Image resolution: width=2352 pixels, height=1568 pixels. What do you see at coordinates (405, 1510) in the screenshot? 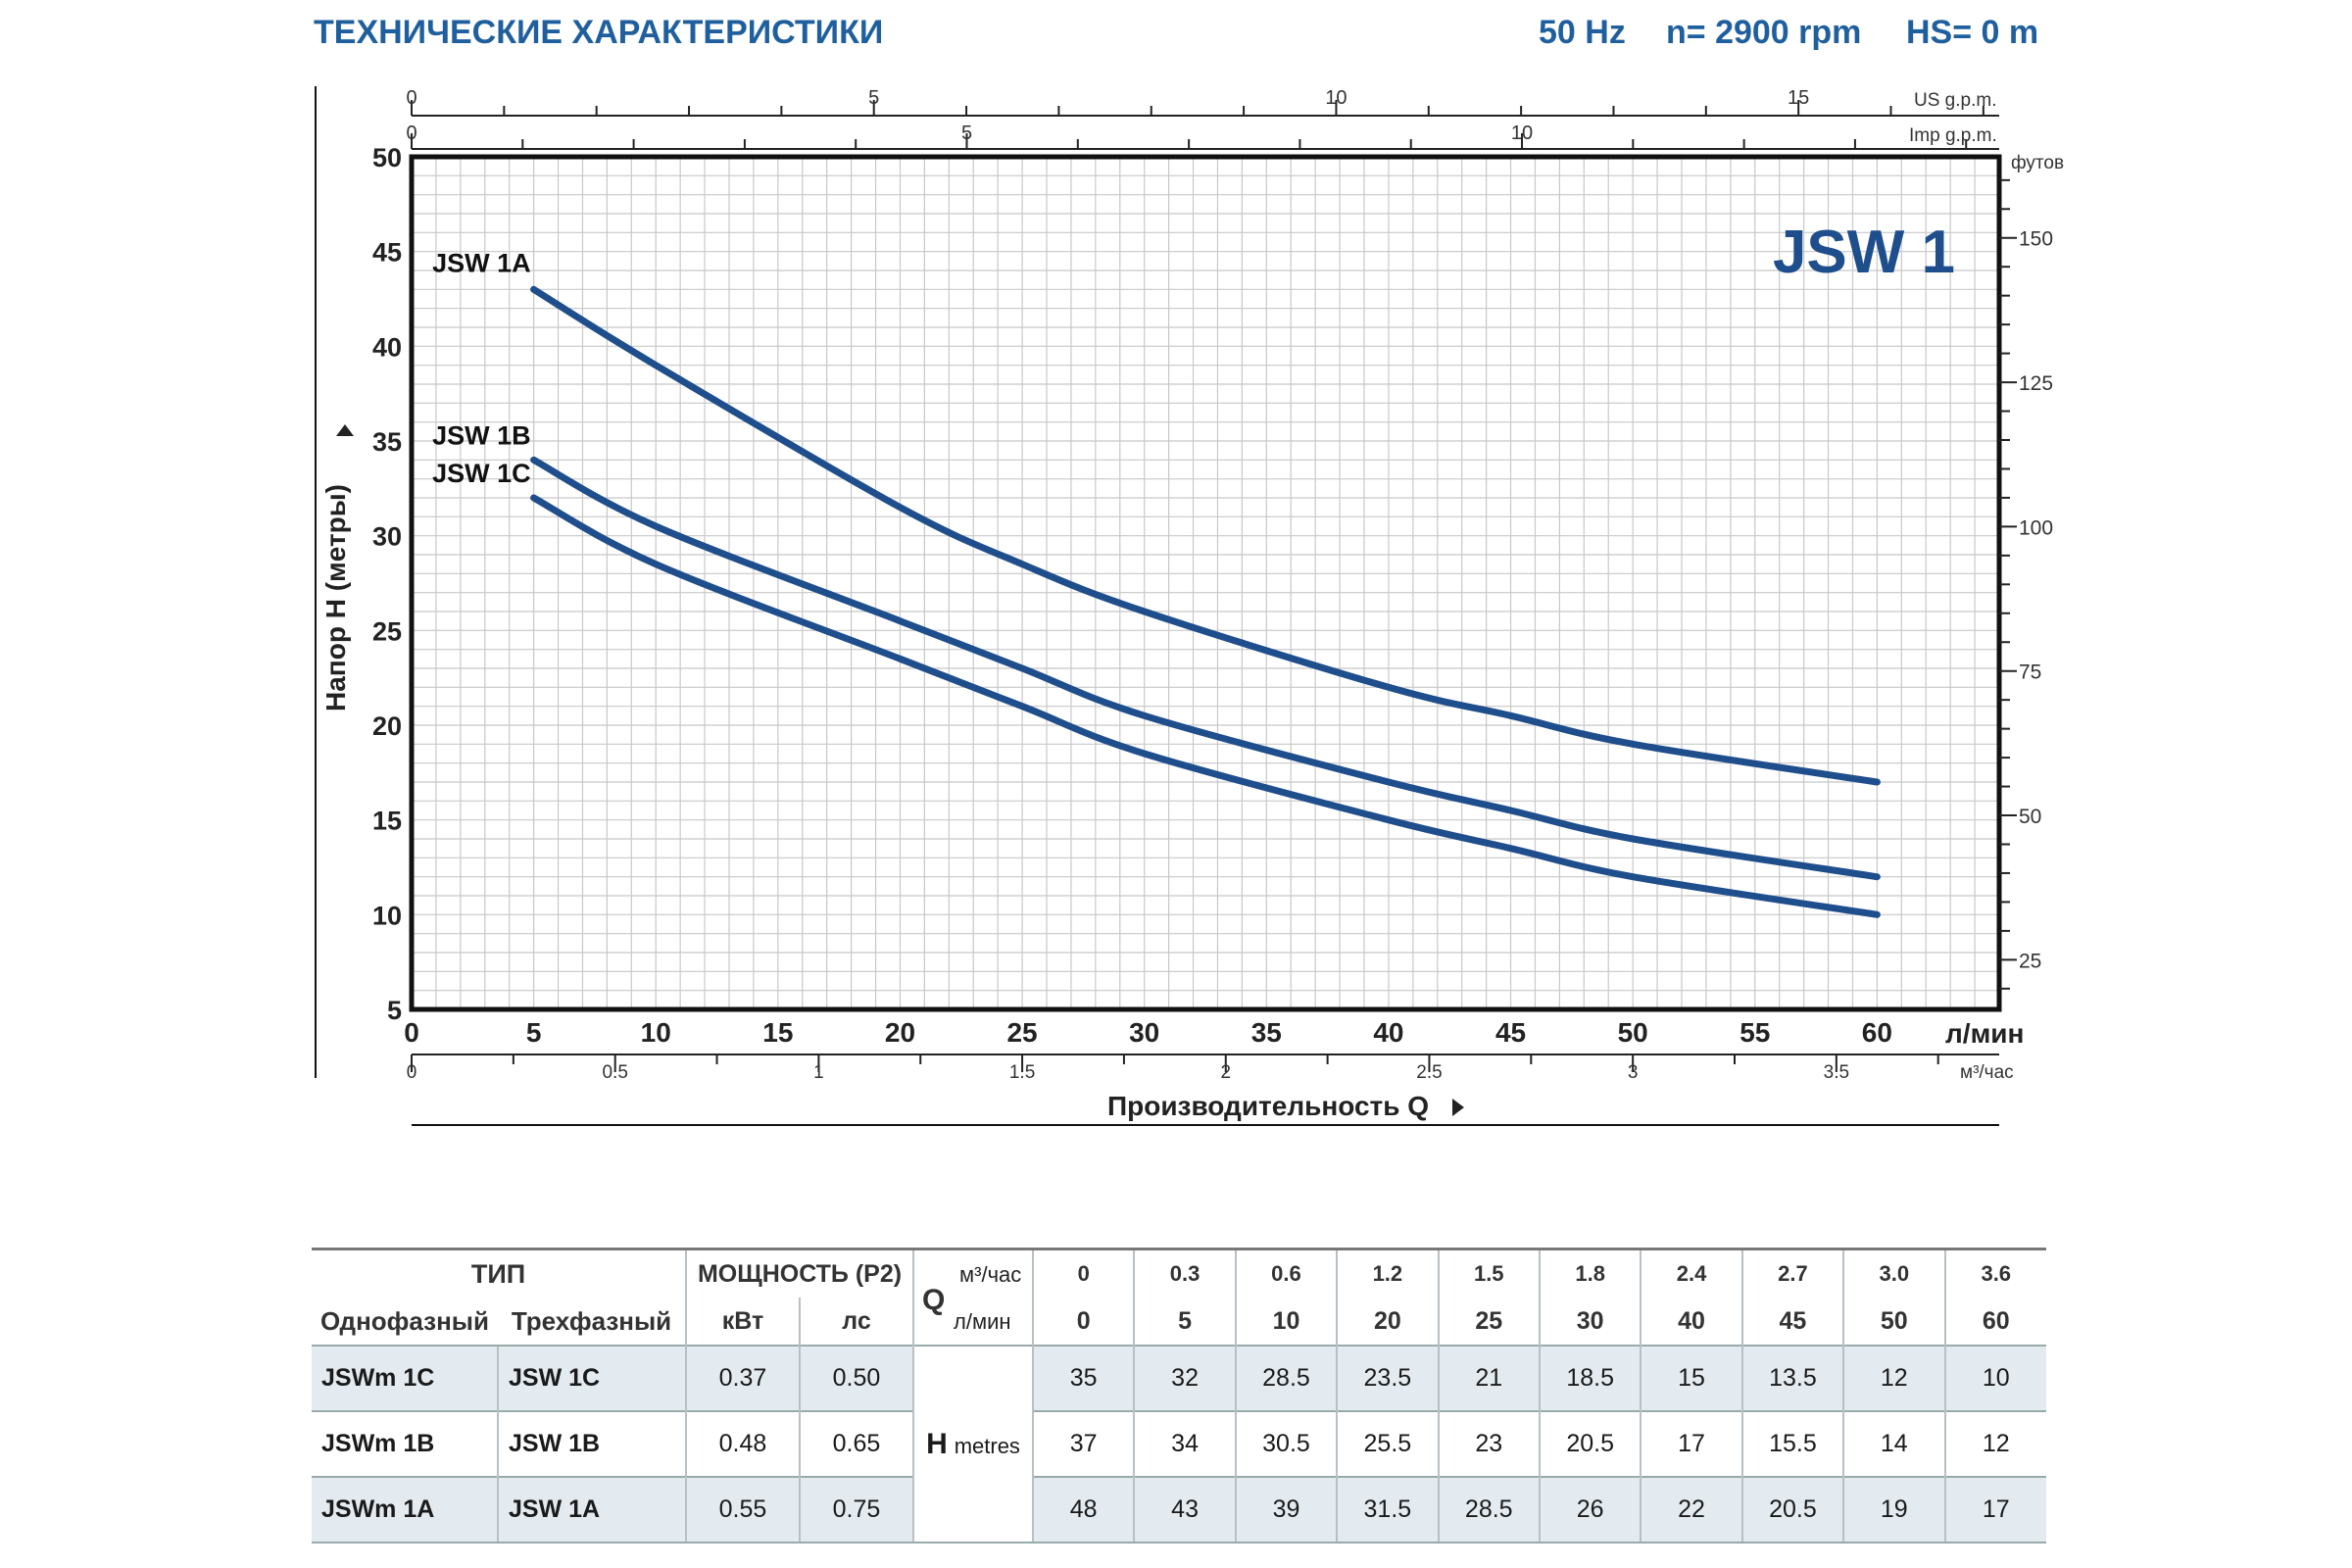
I see `single-phase-model: JSWm 1A` at bounding box center [405, 1510].